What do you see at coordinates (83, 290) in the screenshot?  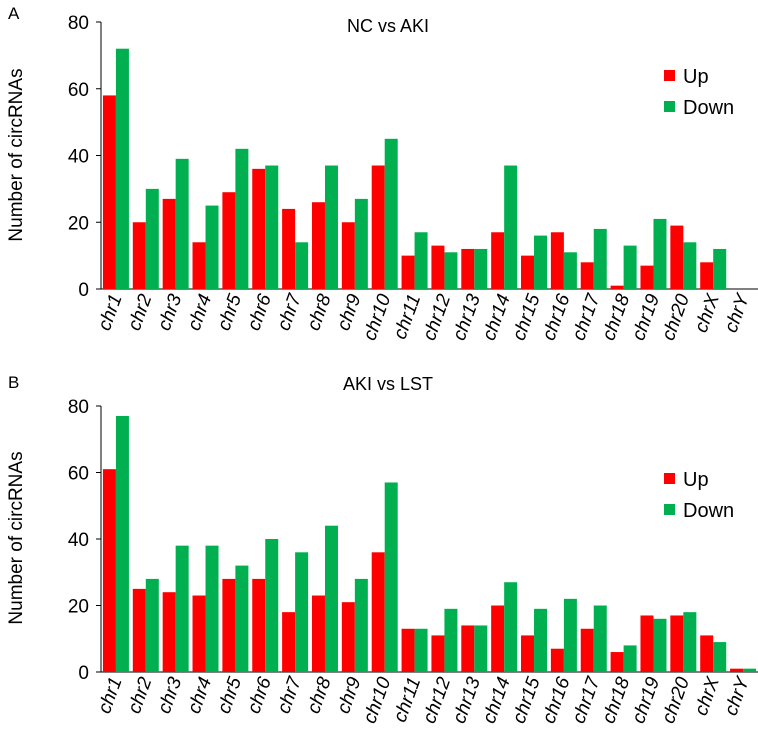 I see `y-tick-label: 0` at bounding box center [83, 290].